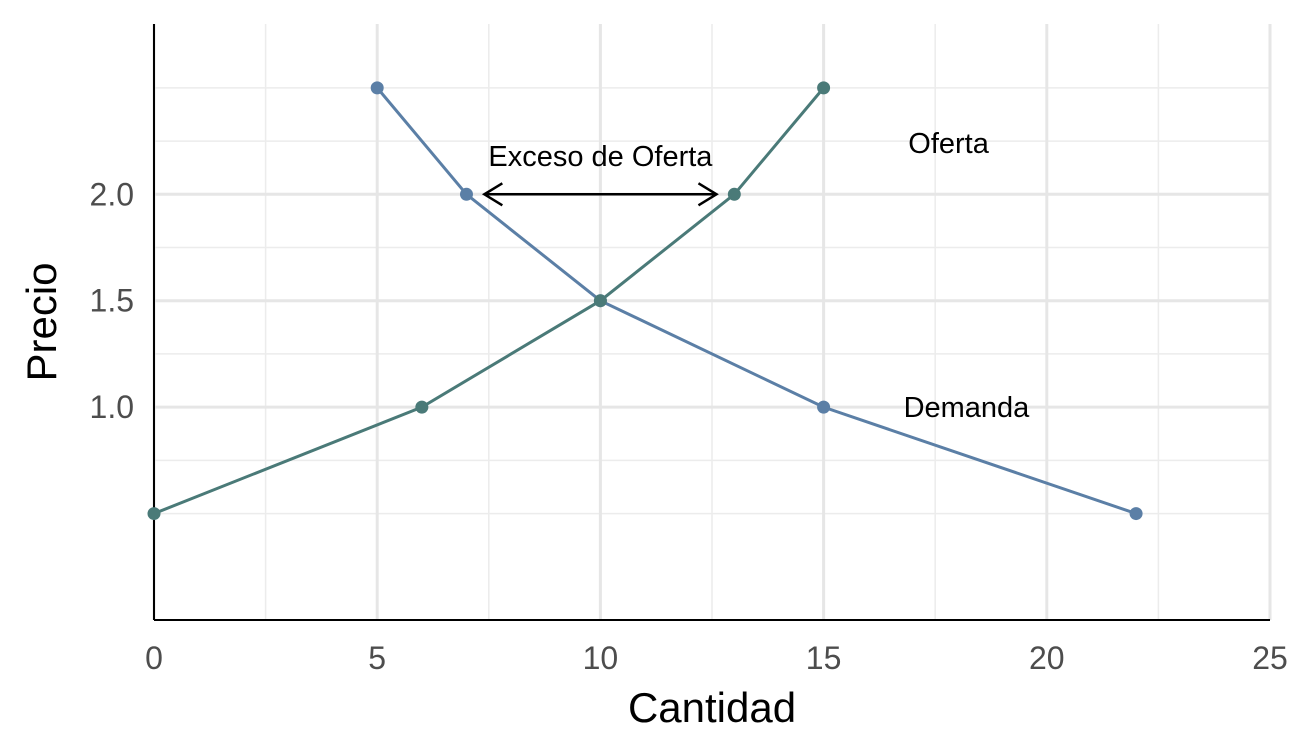 This screenshot has width=1296, height=756. What do you see at coordinates (1270, 658) in the screenshot?
I see `x-tick-label: 25` at bounding box center [1270, 658].